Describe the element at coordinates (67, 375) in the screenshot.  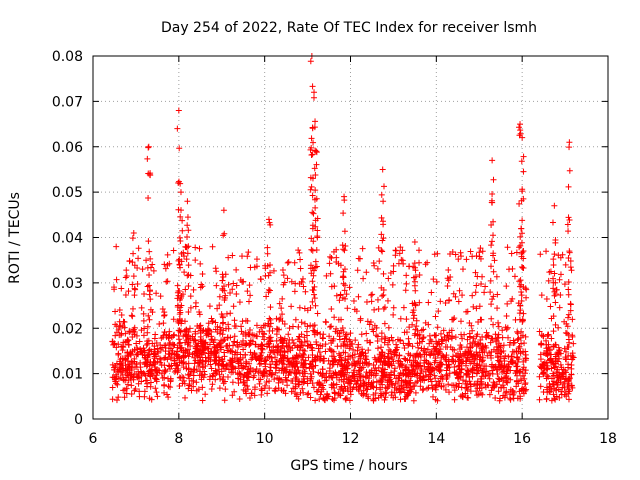
I see `y-tick-label: 0.01` at that location.